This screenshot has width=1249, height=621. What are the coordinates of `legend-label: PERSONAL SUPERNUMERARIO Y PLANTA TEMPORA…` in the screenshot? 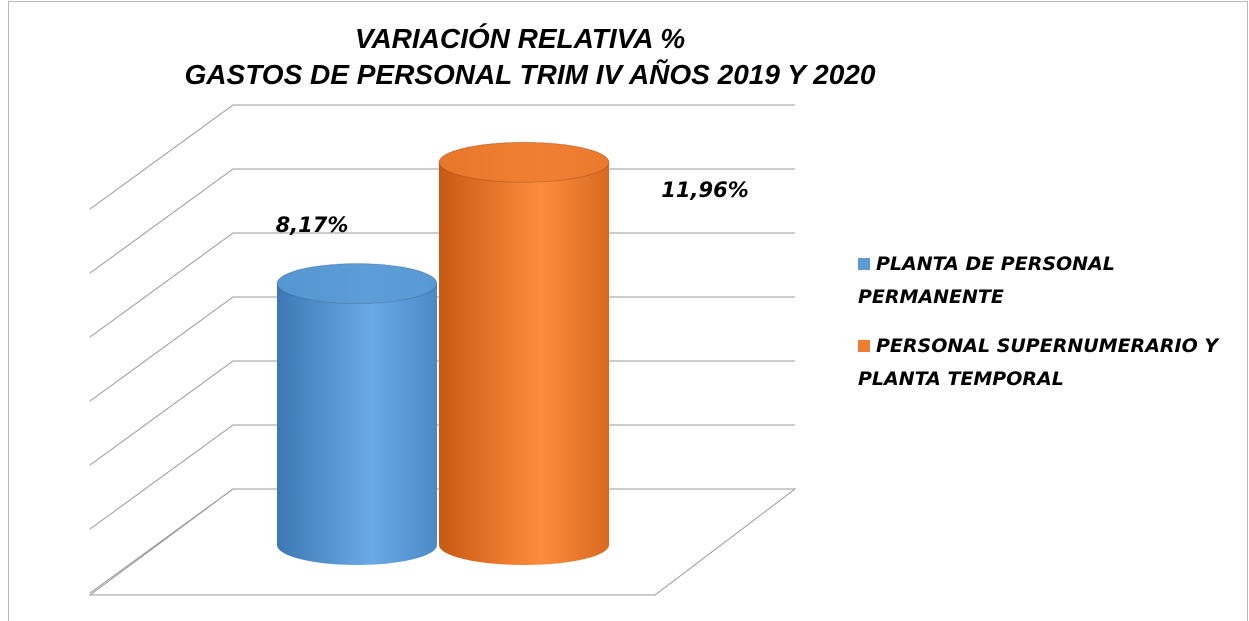 It's located at (1038, 362).